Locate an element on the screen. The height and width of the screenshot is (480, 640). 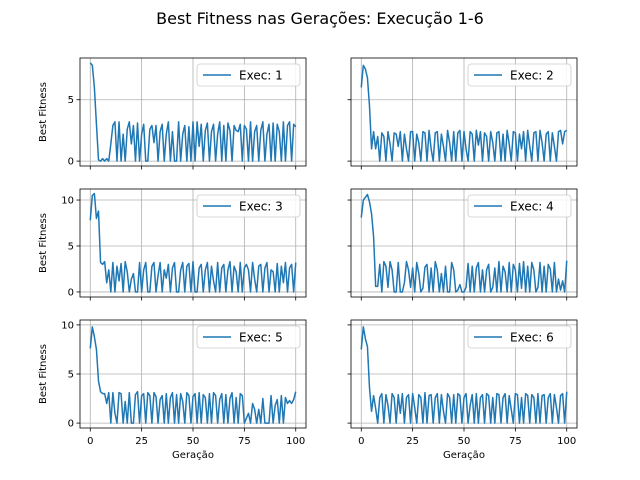
chart-3-y-tick-label: 5 is located at coordinates (71, 246).